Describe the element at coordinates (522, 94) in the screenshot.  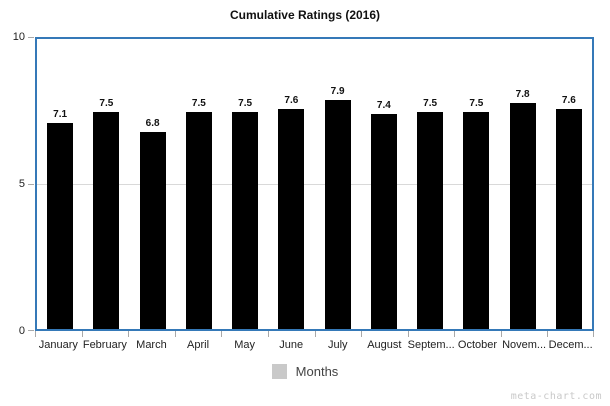
I see `bar-value-label: 7.8` at that location.